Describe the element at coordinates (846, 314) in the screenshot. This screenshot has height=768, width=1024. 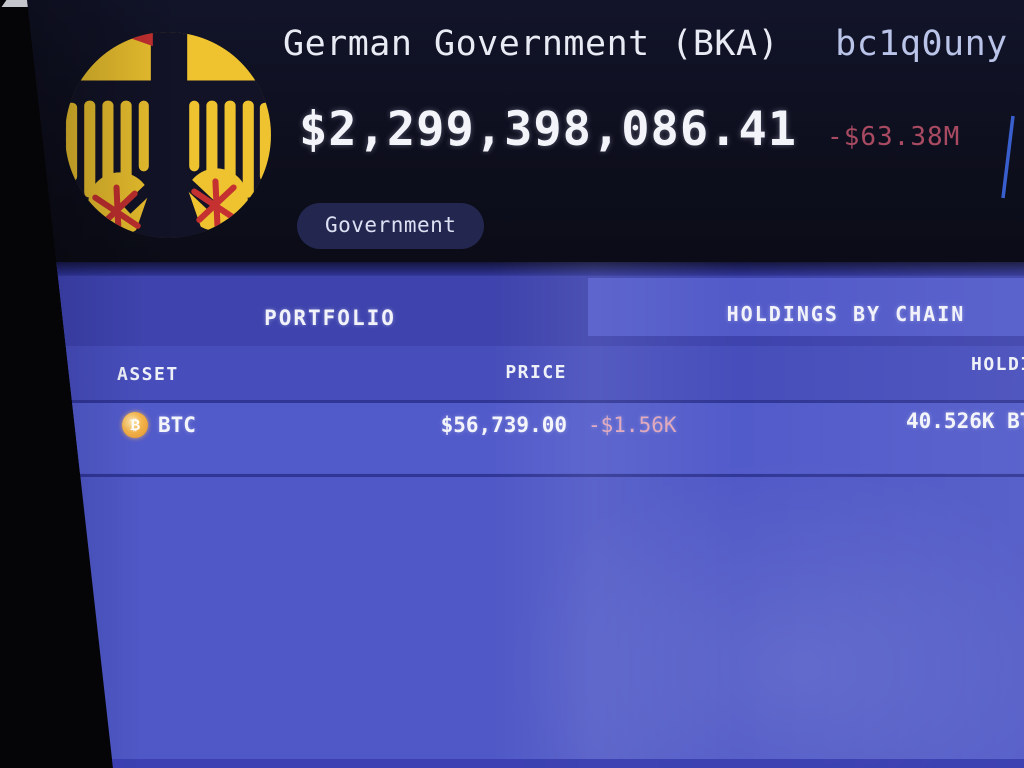
I see `tab-holdings-by-chain: HOLDINGS BY CHAIN` at that location.